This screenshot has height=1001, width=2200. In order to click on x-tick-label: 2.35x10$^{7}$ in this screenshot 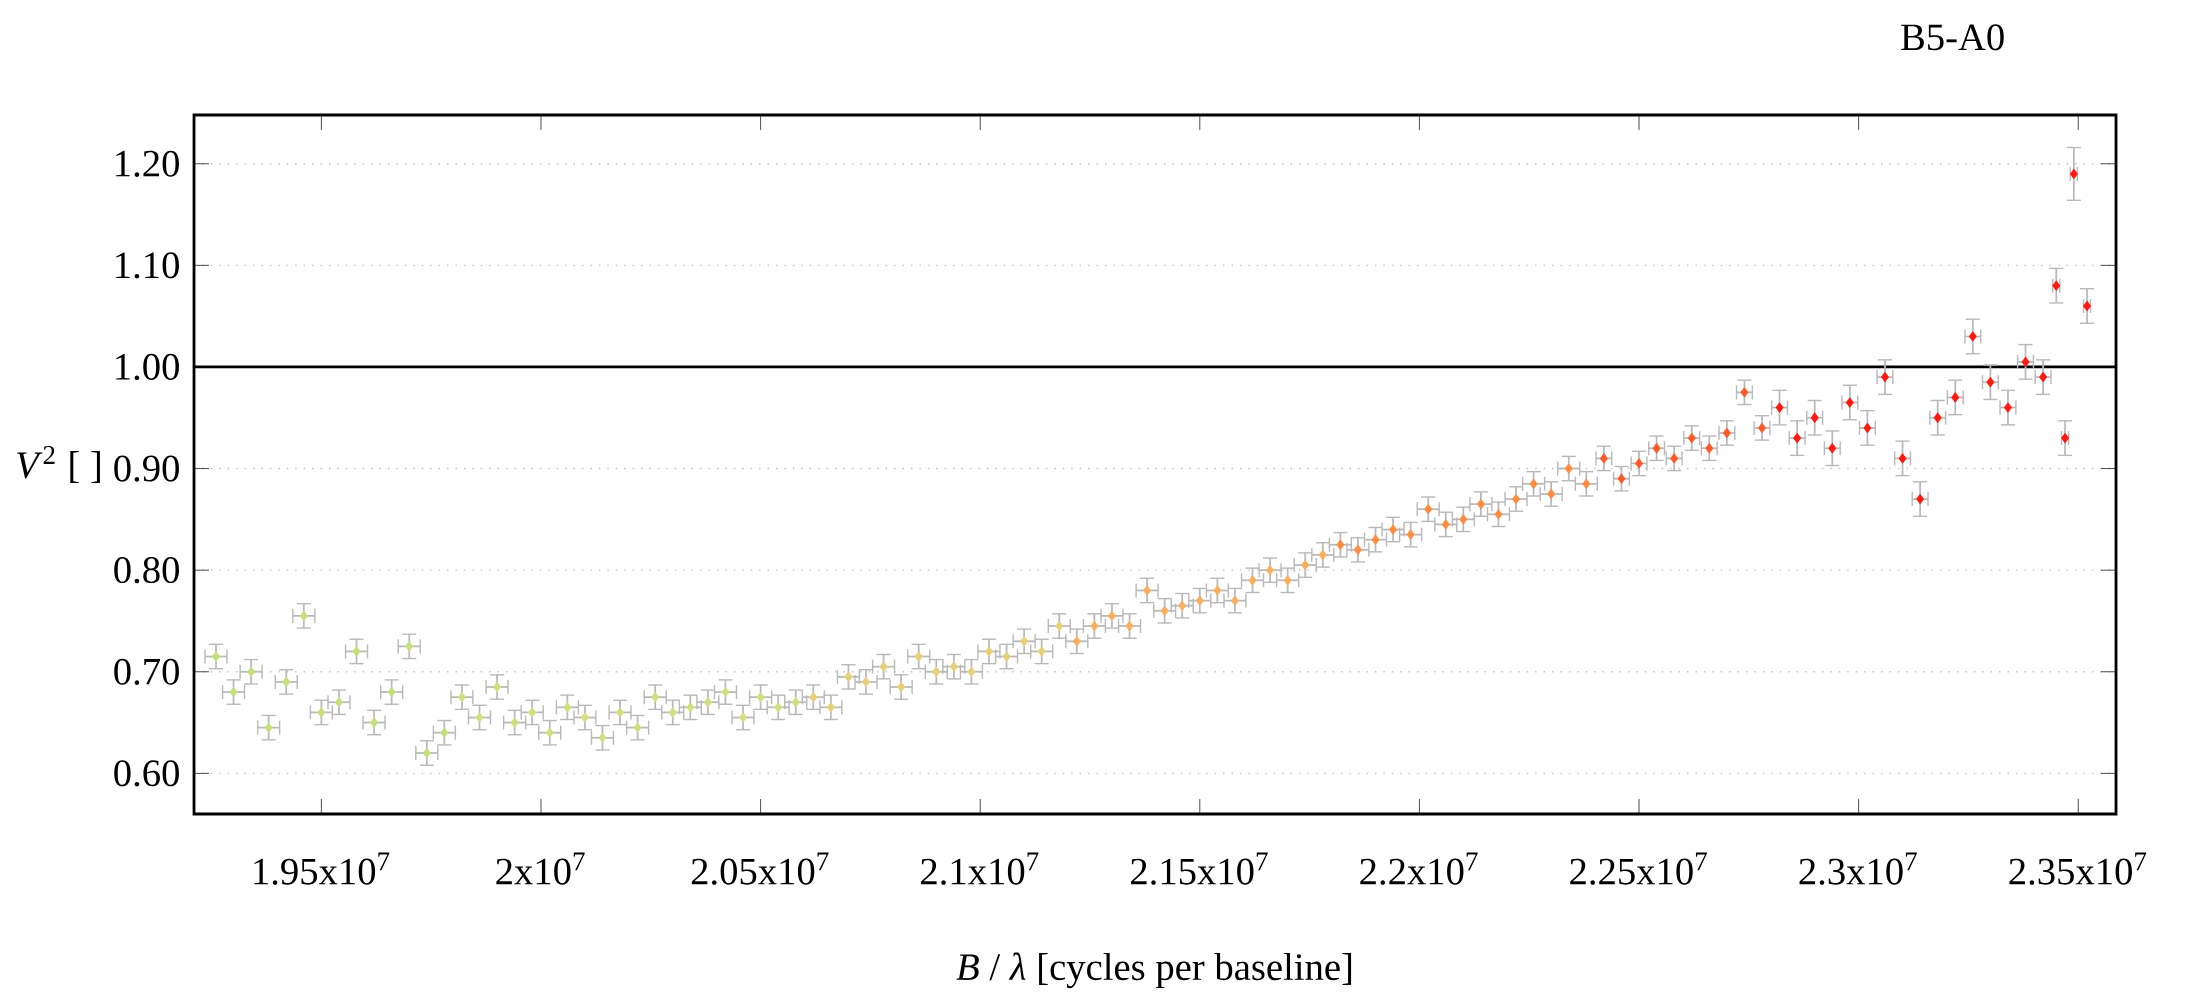, I will do `click(2078, 868)`.